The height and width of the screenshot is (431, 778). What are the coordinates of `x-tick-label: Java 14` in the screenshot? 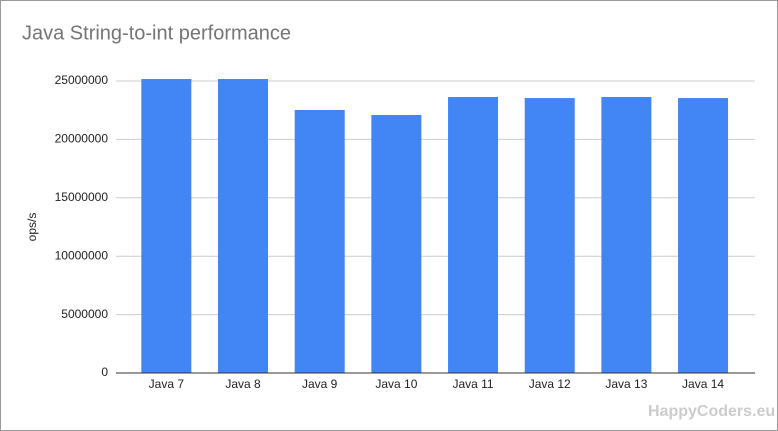 It's located at (703, 384).